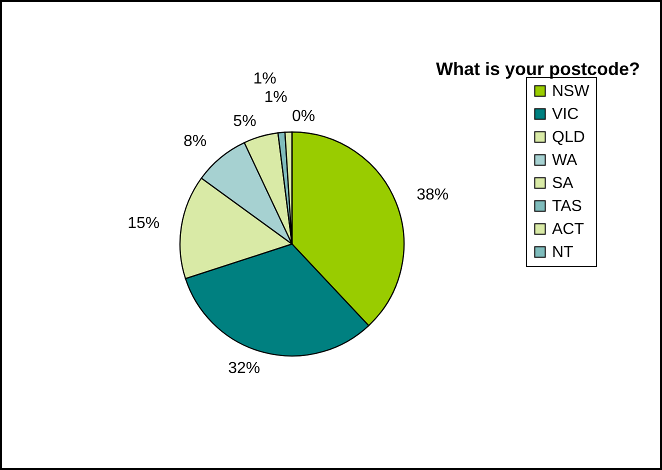 This screenshot has width=662, height=470. Describe the element at coordinates (144, 223) in the screenshot. I see `data-label: 15%` at that location.